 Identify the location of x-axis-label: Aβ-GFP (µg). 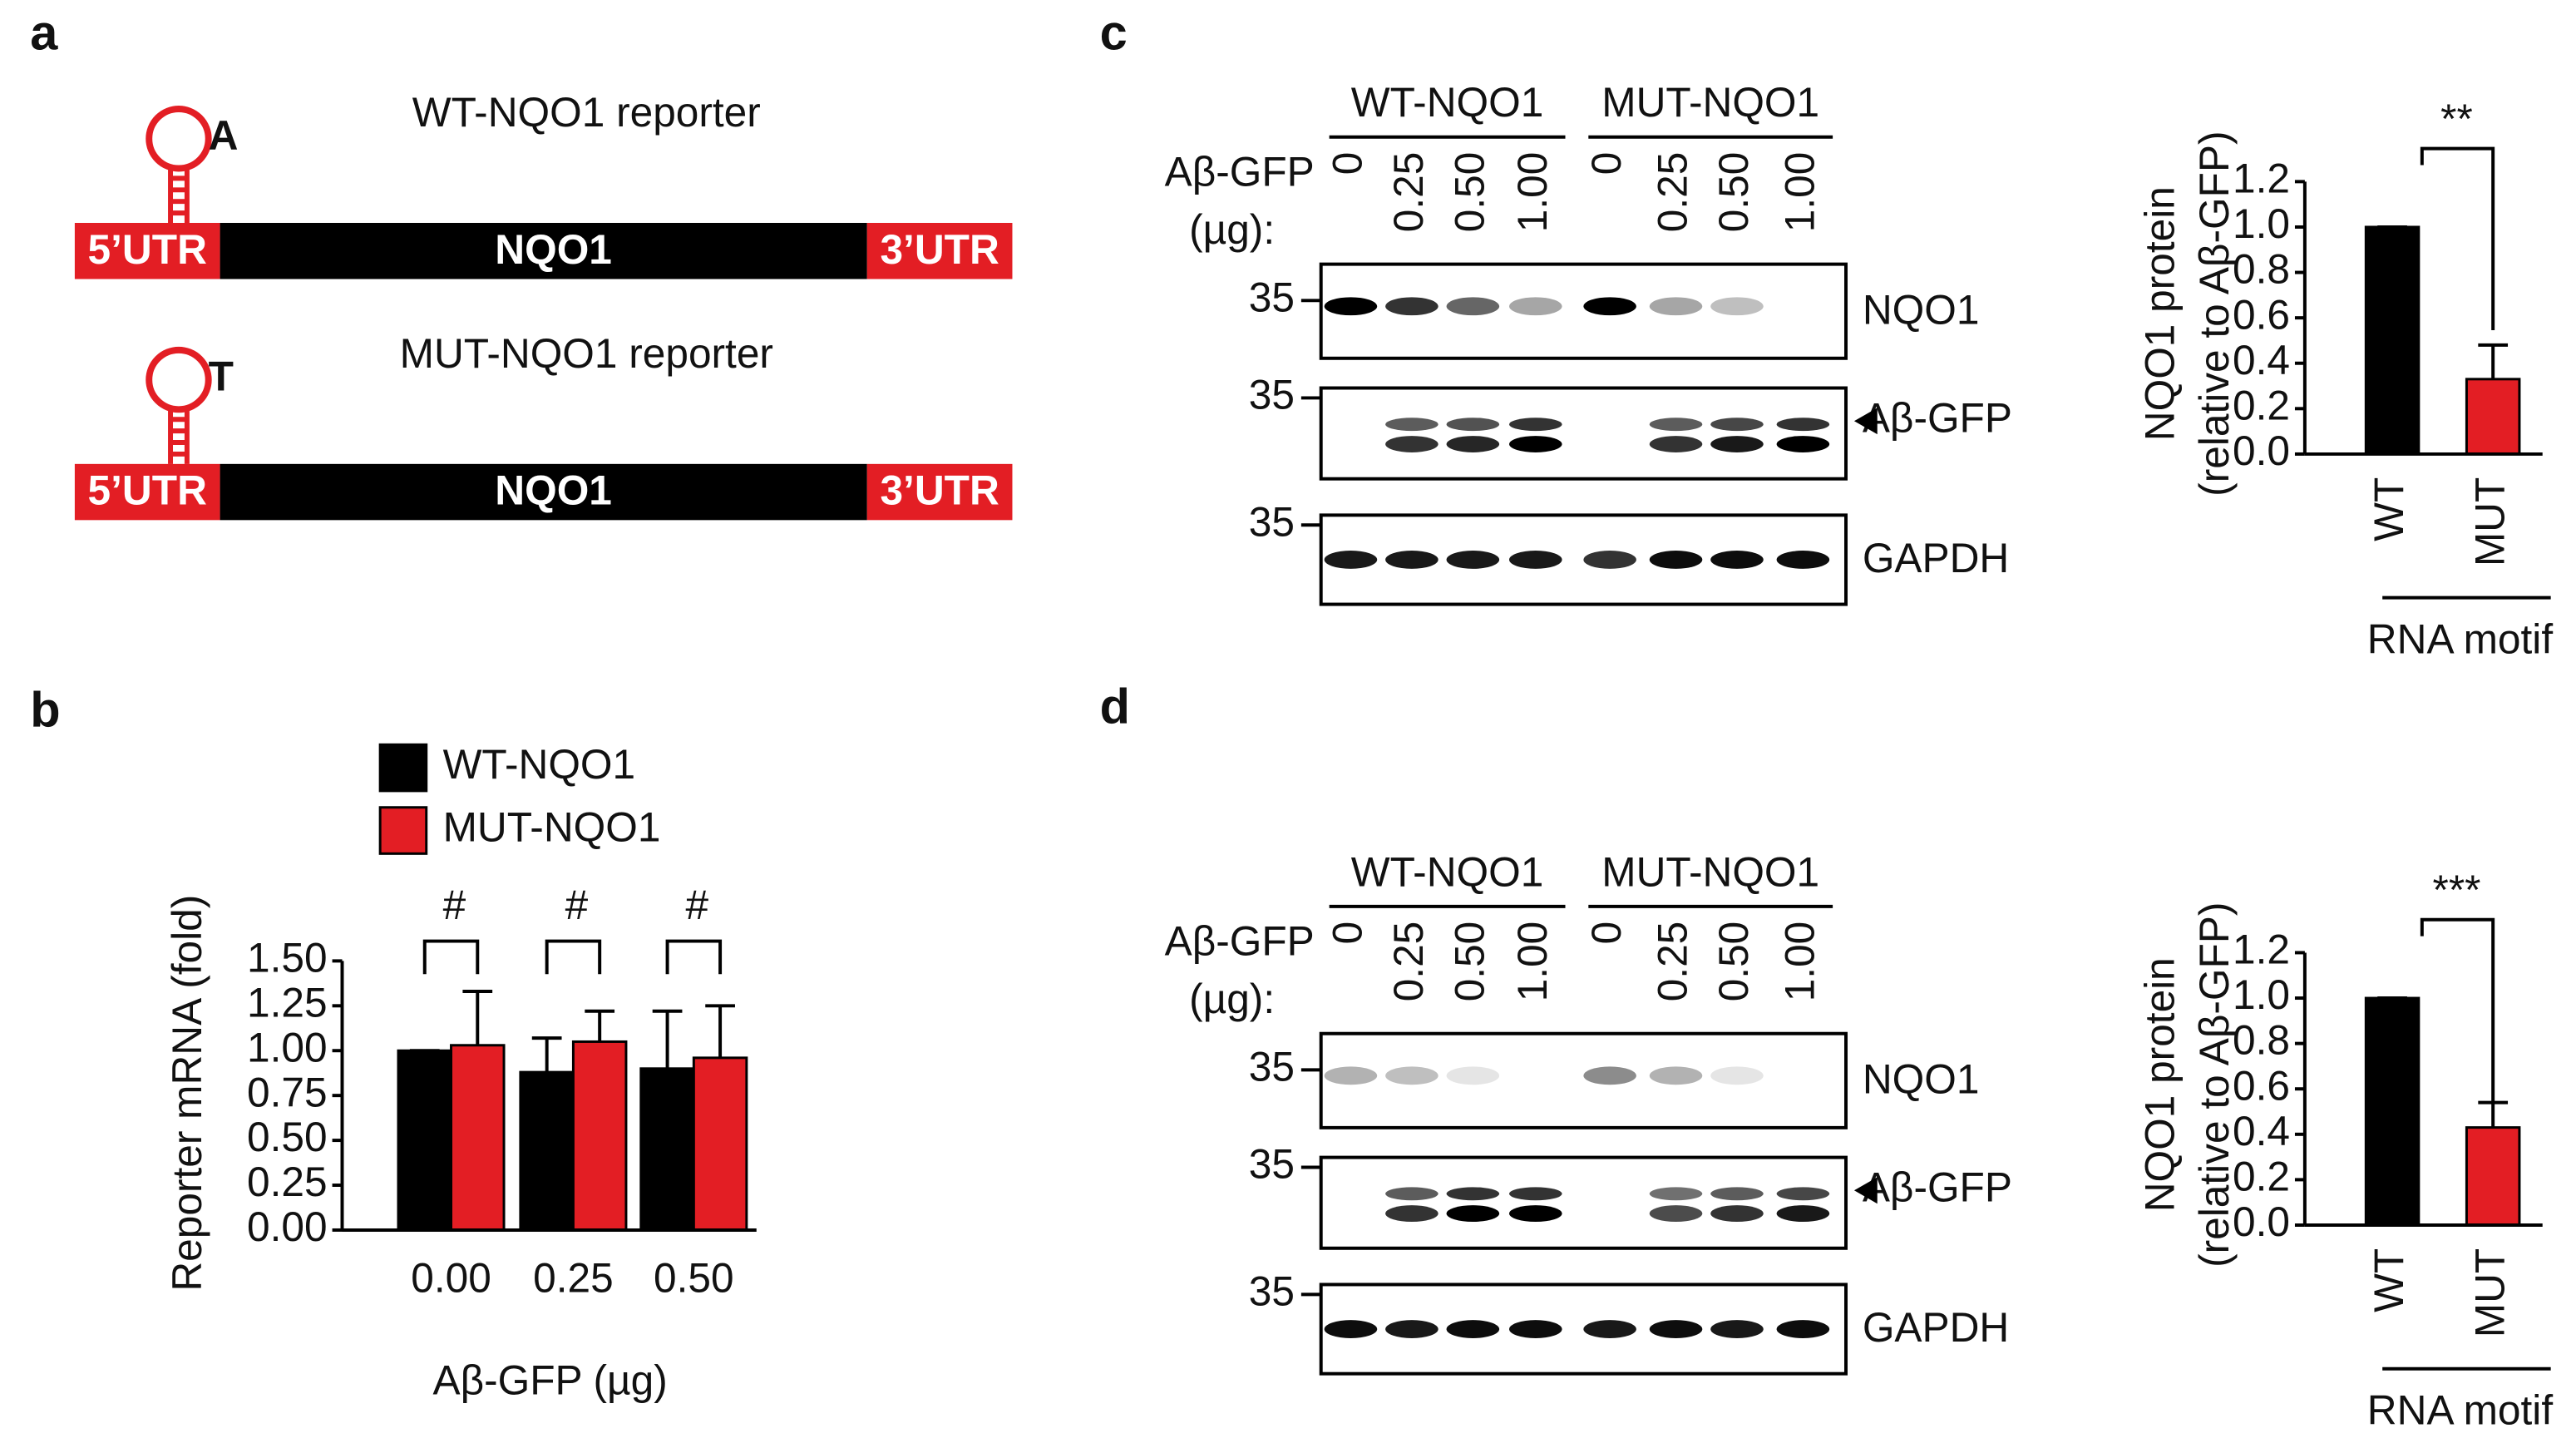
(550, 1380).